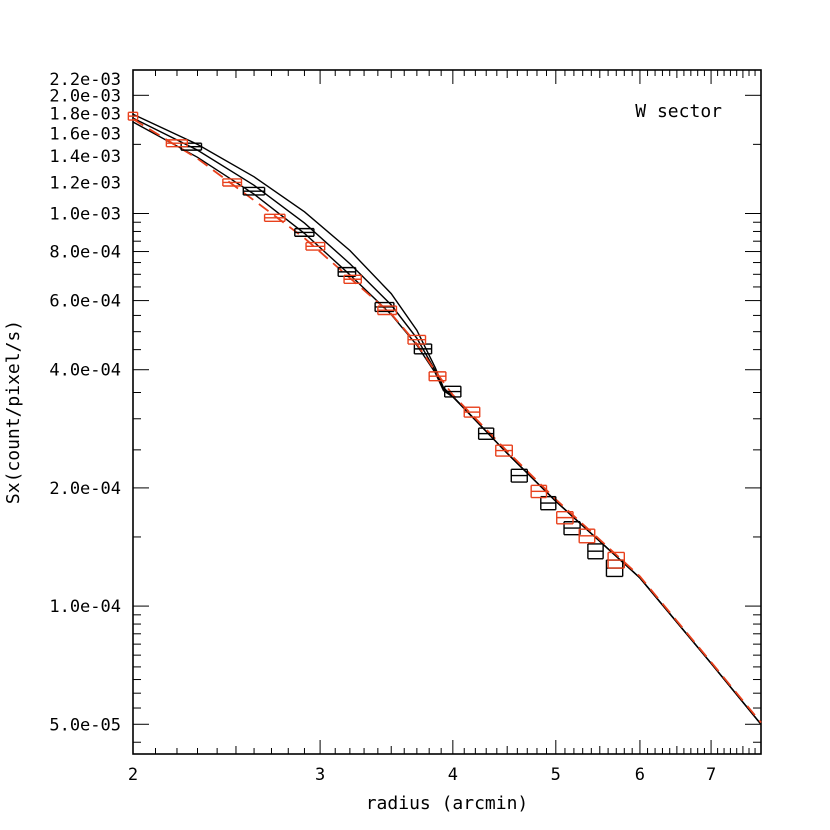  Describe the element at coordinates (85, 80) in the screenshot. I see `y-tick-label: 2.2e-03` at that location.